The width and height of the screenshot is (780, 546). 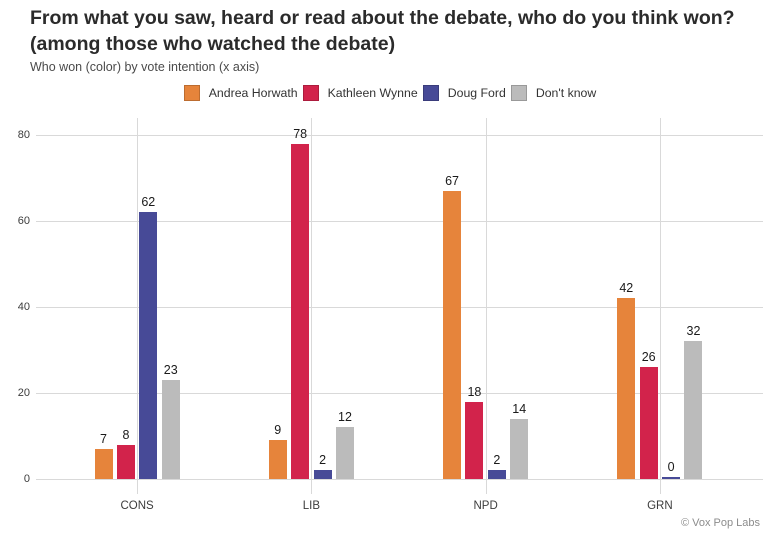 What do you see at coordinates (103, 438) in the screenshot?
I see `bar-value-label: 7` at bounding box center [103, 438].